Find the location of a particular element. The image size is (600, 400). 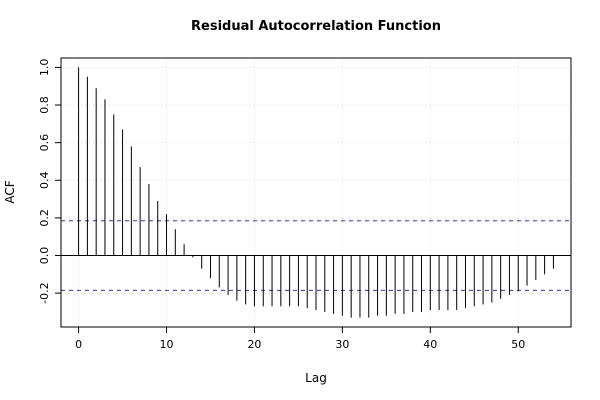

y-tick-label: 0.2 is located at coordinates (44, 218).